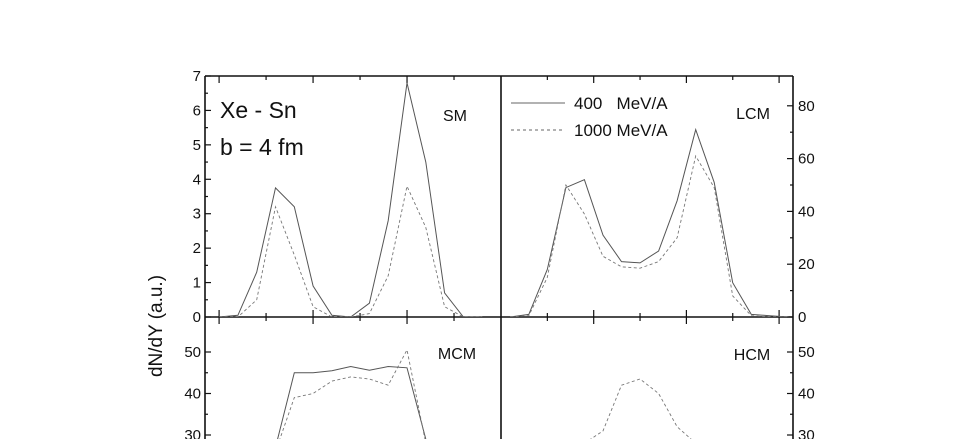  I want to click on annotation-system: Xe - Sn, so click(258, 110).